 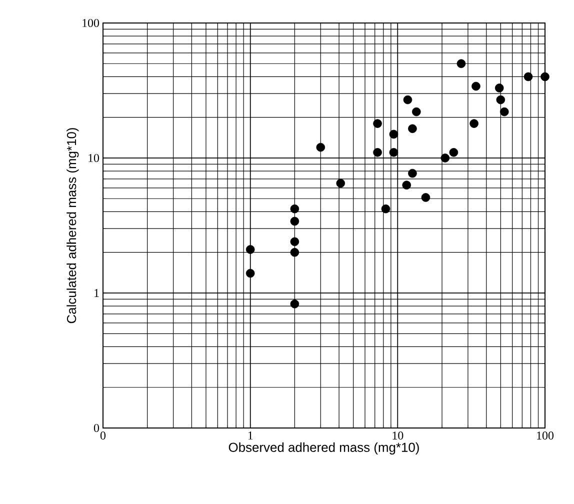 What do you see at coordinates (250, 436) in the screenshot?
I see `x-tick-label: 1` at bounding box center [250, 436].